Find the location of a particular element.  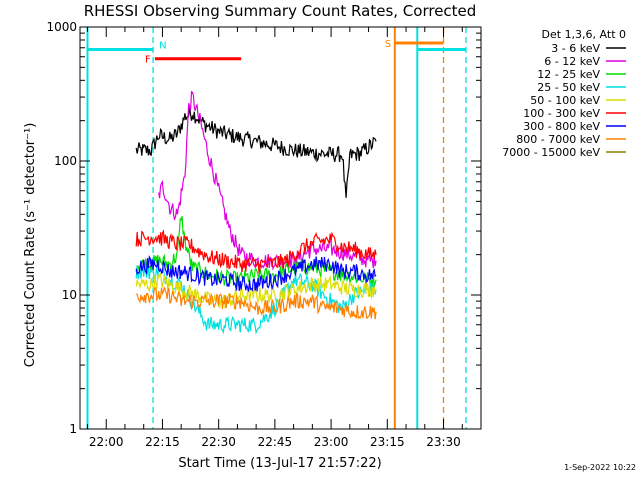

legend-label: 6 - 12 keV is located at coordinates (572, 61).